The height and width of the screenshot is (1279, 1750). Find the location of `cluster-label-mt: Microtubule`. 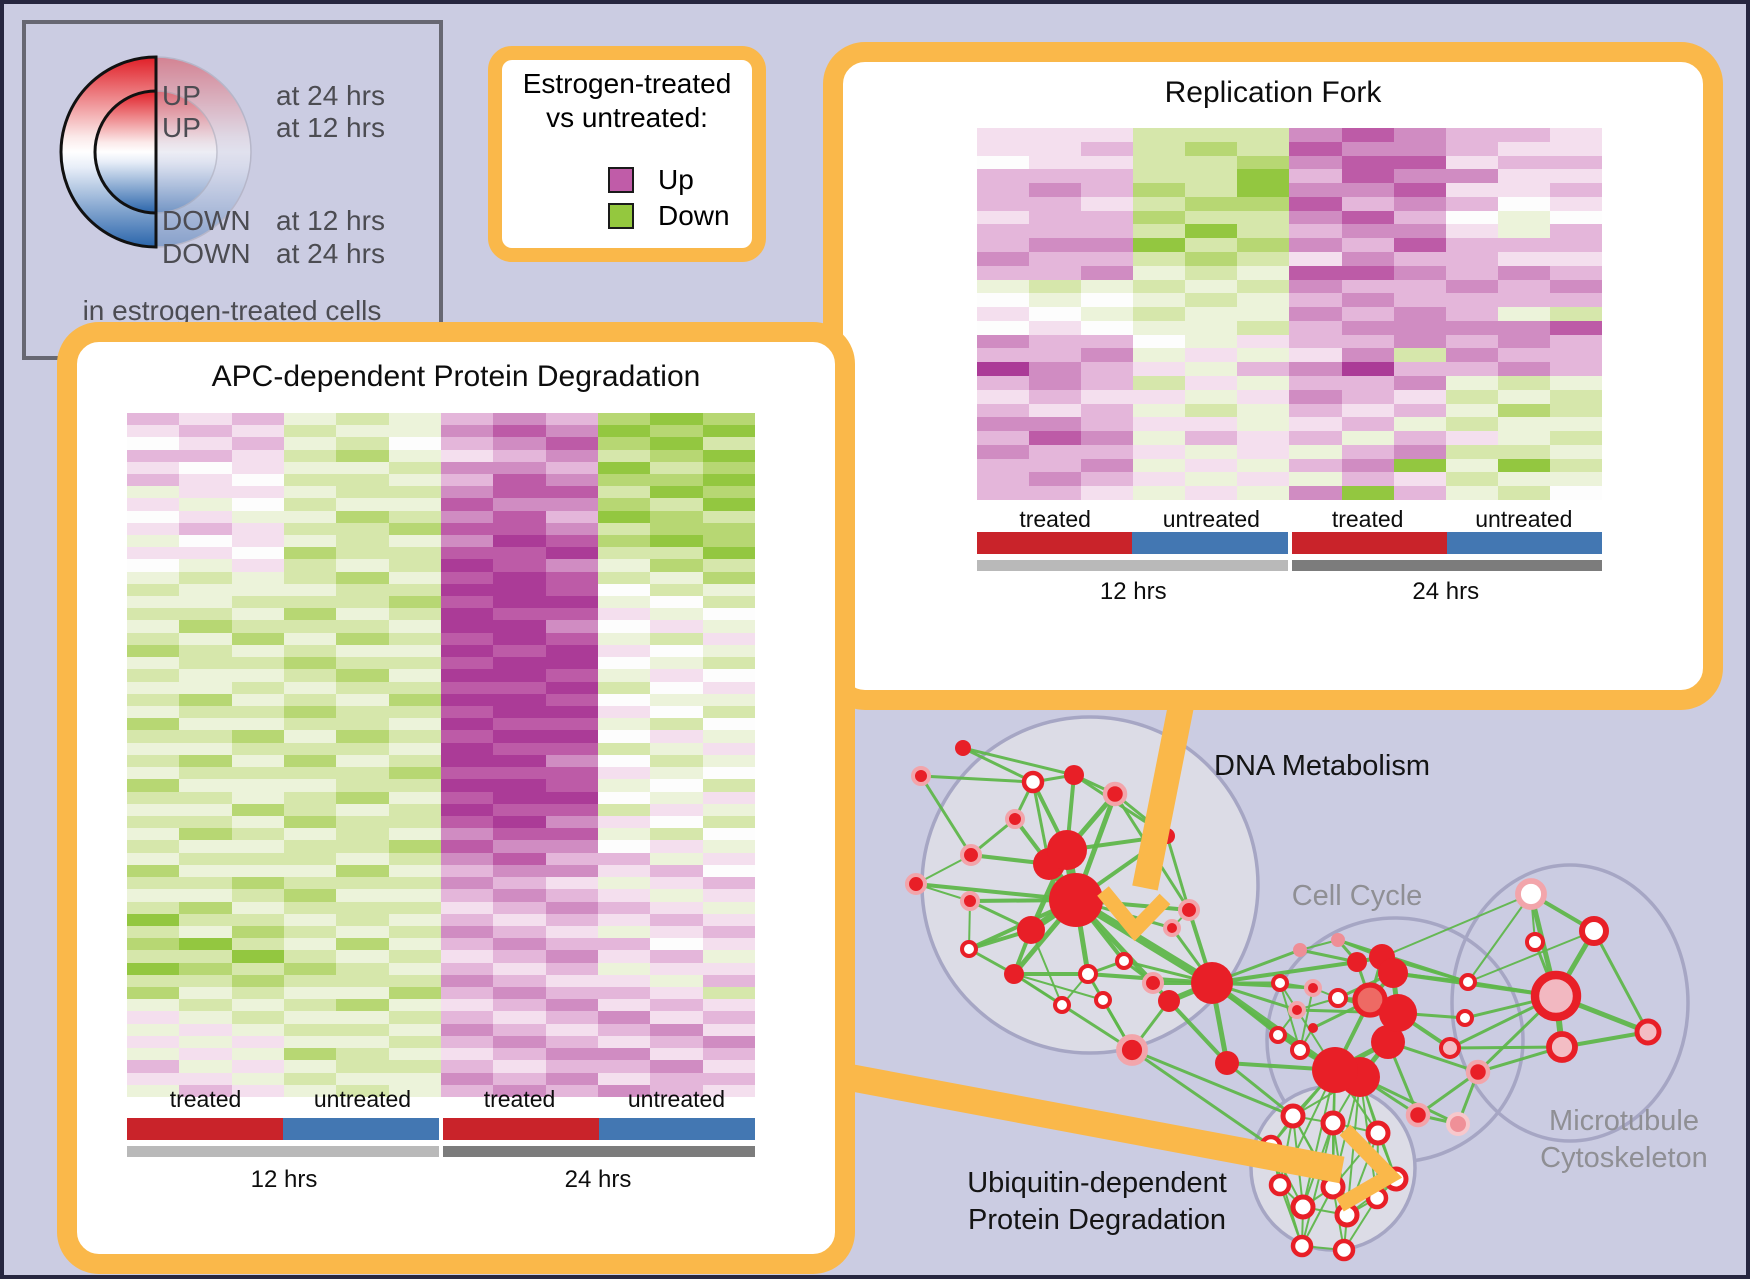

cluster-label-mt: Microtubule is located at coordinates (1624, 1121).